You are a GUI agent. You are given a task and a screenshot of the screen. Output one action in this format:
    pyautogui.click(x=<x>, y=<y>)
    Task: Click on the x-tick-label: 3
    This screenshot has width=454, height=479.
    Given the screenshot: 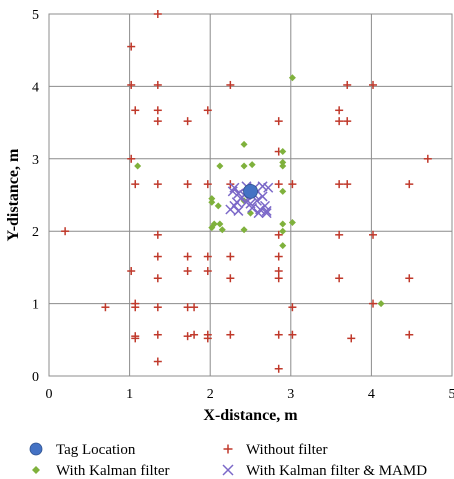 What is the action you would take?
    pyautogui.click(x=290, y=394)
    